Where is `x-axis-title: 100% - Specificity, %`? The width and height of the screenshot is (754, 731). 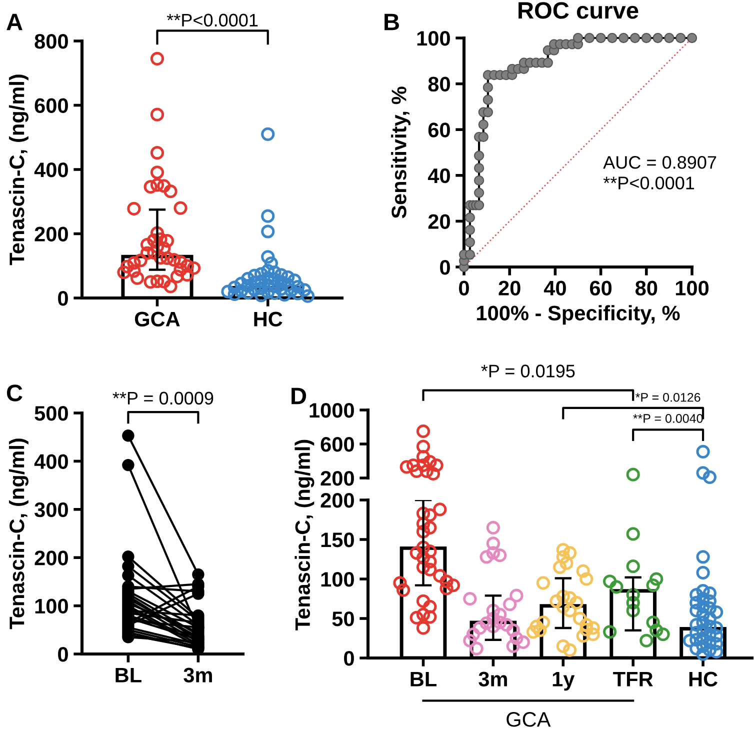 x-axis-title: 100% - Specificity, % is located at coordinates (578, 315).